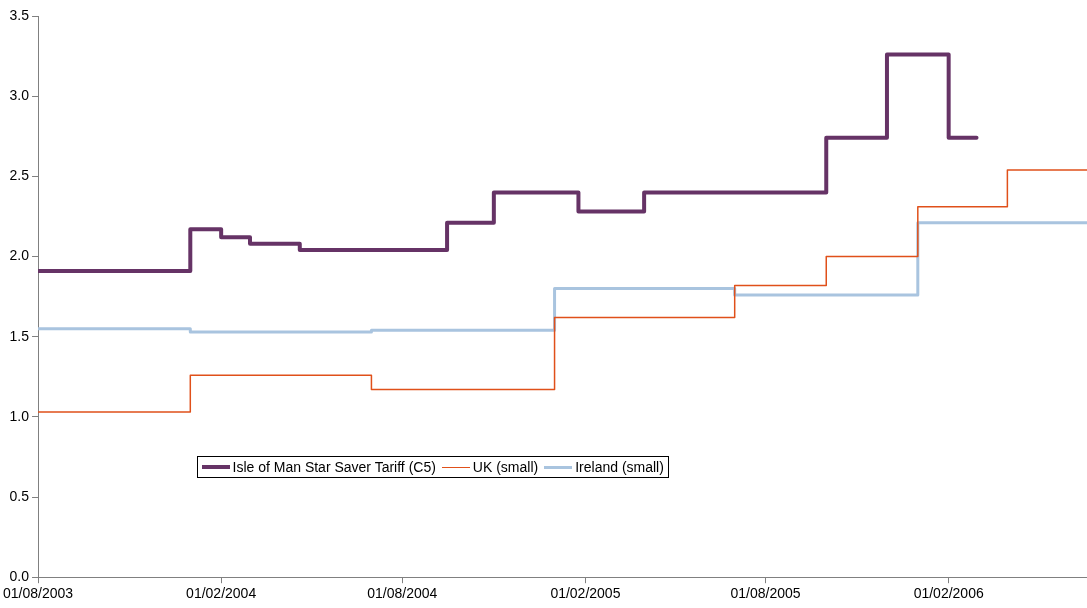 This screenshot has height=608, width=1087. What do you see at coordinates (19, 415) in the screenshot?
I see `y-tick-label: 1.0` at bounding box center [19, 415].